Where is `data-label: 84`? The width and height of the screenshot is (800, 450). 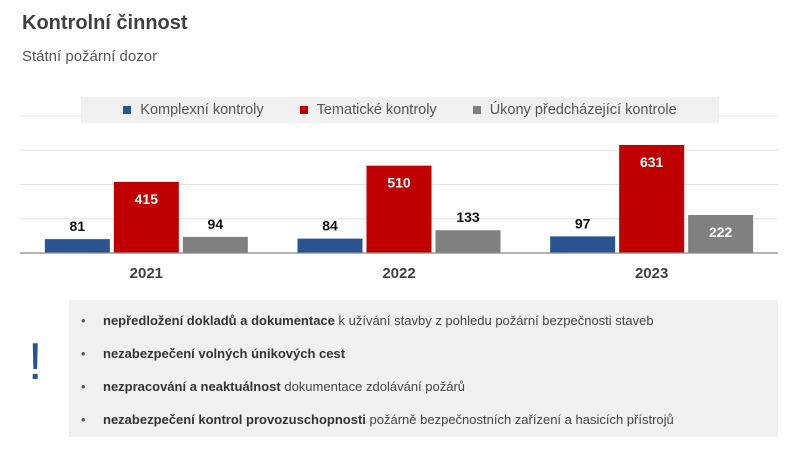 data-label: 84 is located at coordinates (330, 226).